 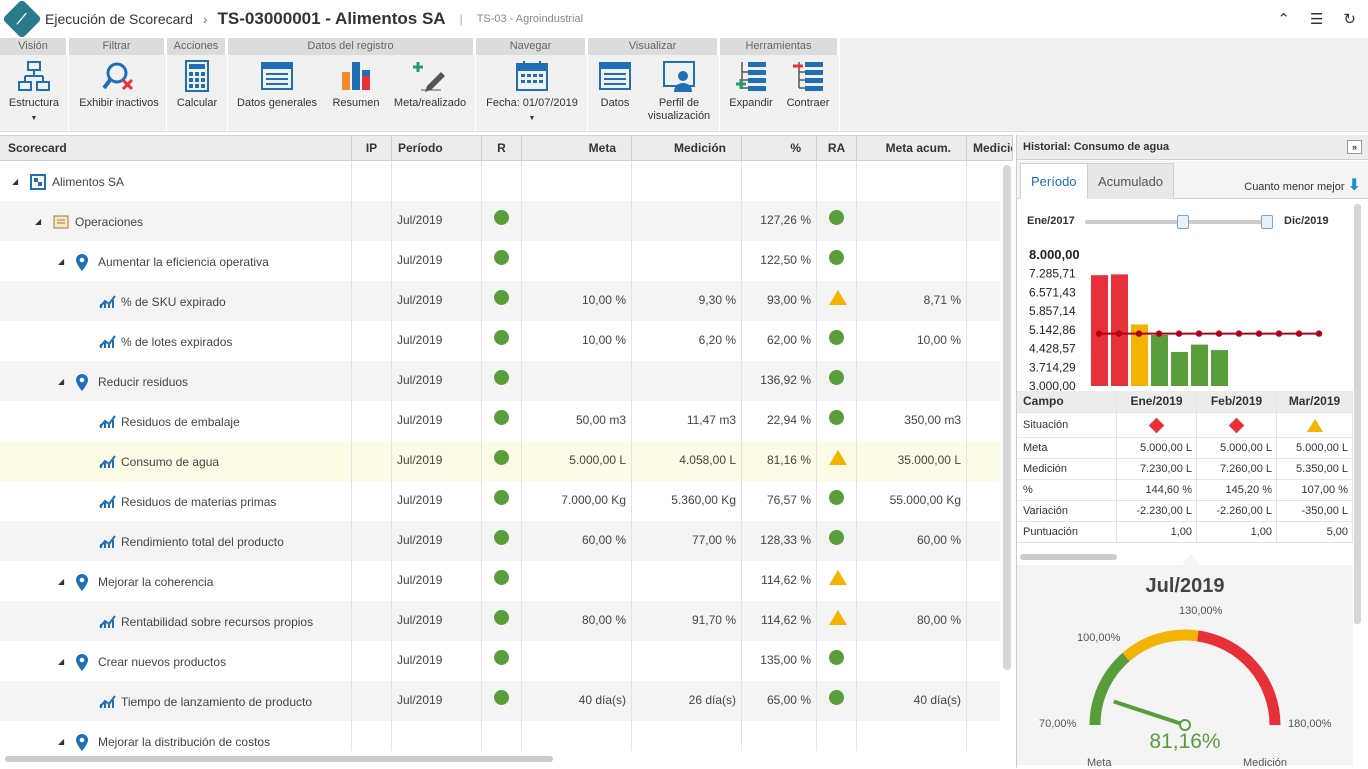 I want to click on list-menu-icon: ☰, so click(x=1316, y=19).